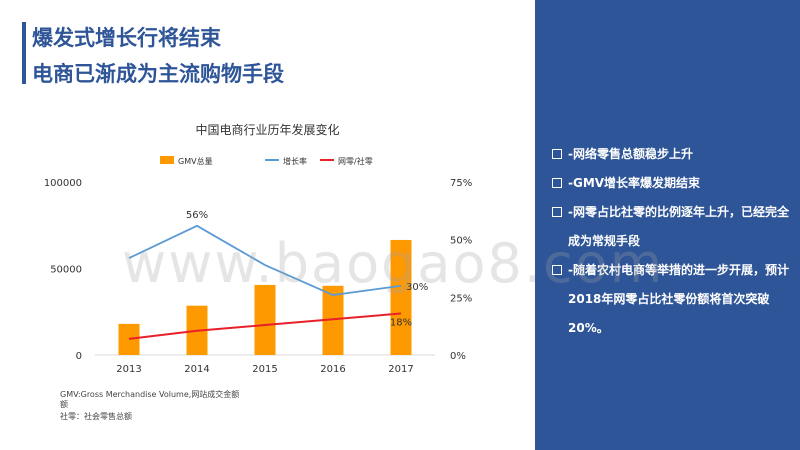 The height and width of the screenshot is (450, 800). I want to click on y-right-tick-label: 50%, so click(461, 241).